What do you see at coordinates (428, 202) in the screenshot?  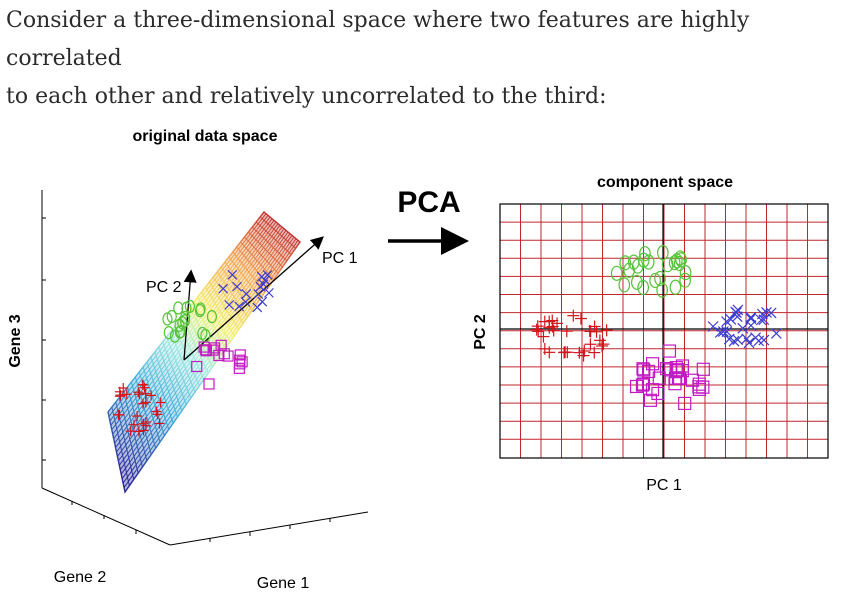 I see `pca-label: PCA` at bounding box center [428, 202].